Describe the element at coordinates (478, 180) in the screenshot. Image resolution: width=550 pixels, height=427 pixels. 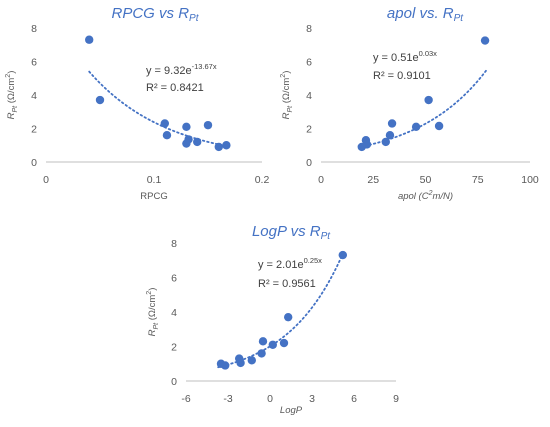
I see `x-tick-label: 75` at that location.